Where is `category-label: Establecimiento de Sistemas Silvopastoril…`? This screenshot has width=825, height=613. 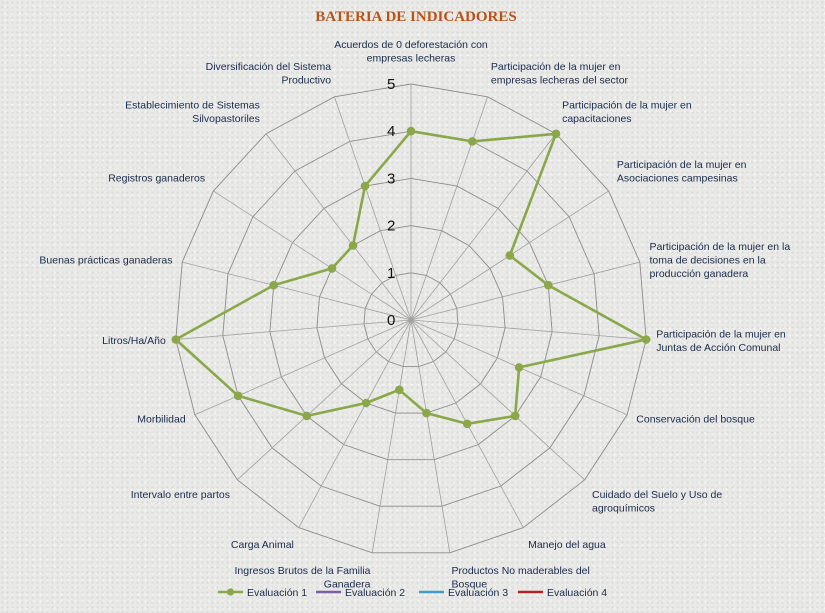 category-label: Establecimiento de Sistemas Silvopastoril… is located at coordinates (192, 112).